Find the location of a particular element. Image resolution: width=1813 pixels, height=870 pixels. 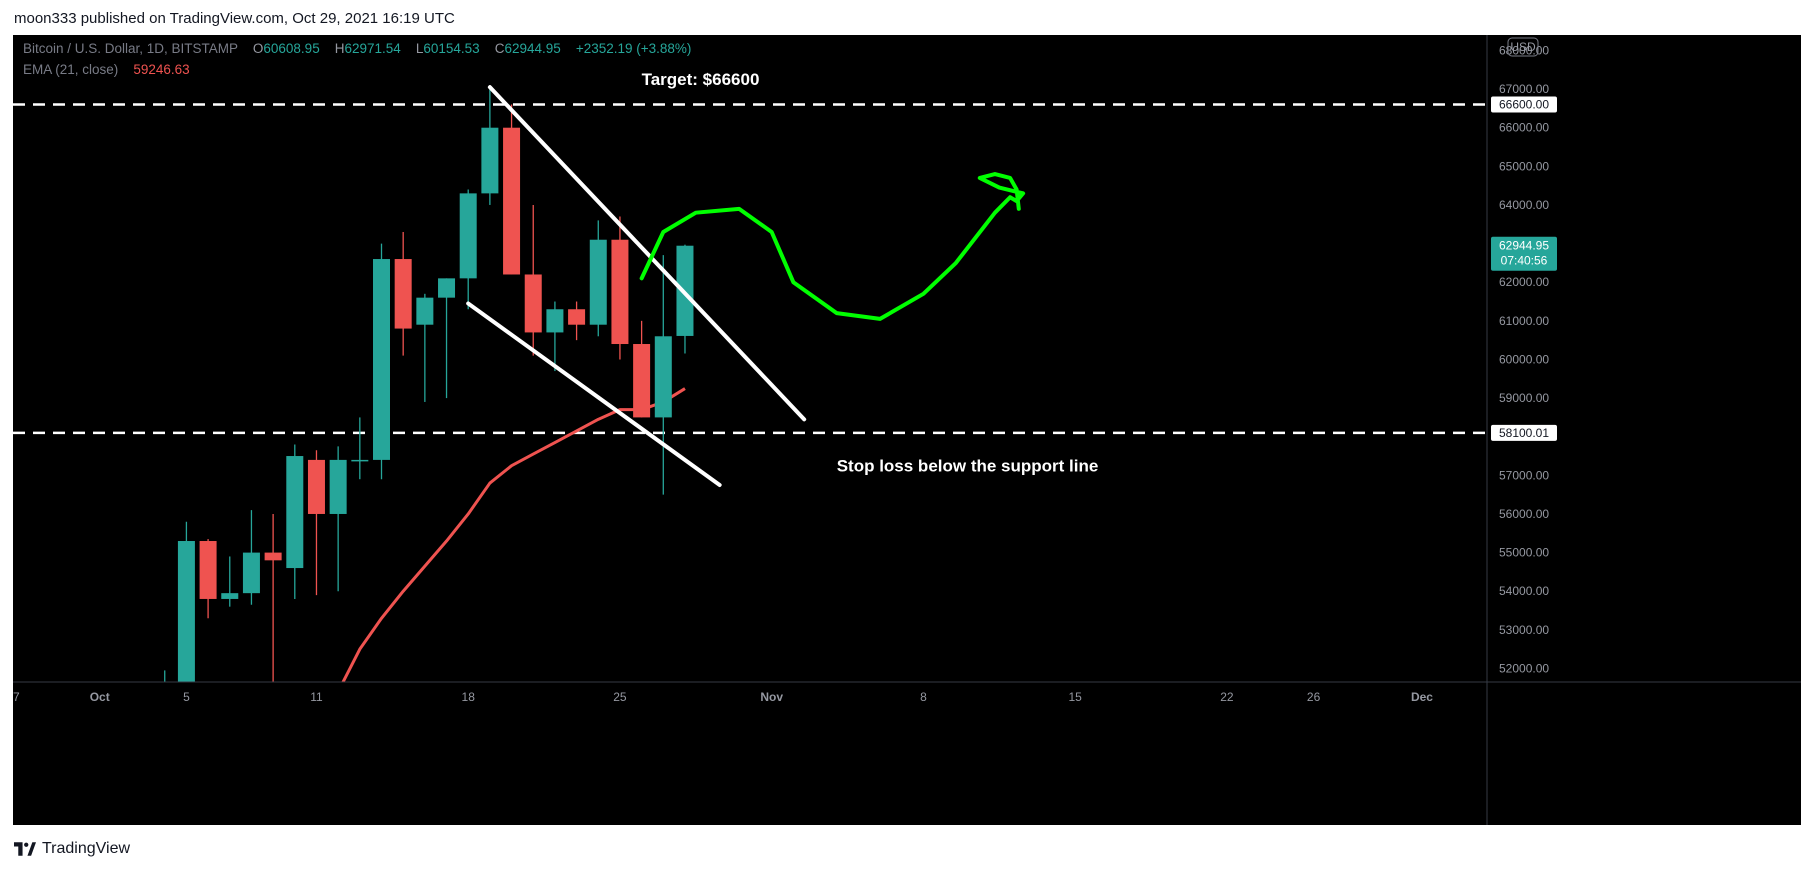

y-tick-label: 64000.00 is located at coordinates (1524, 205).